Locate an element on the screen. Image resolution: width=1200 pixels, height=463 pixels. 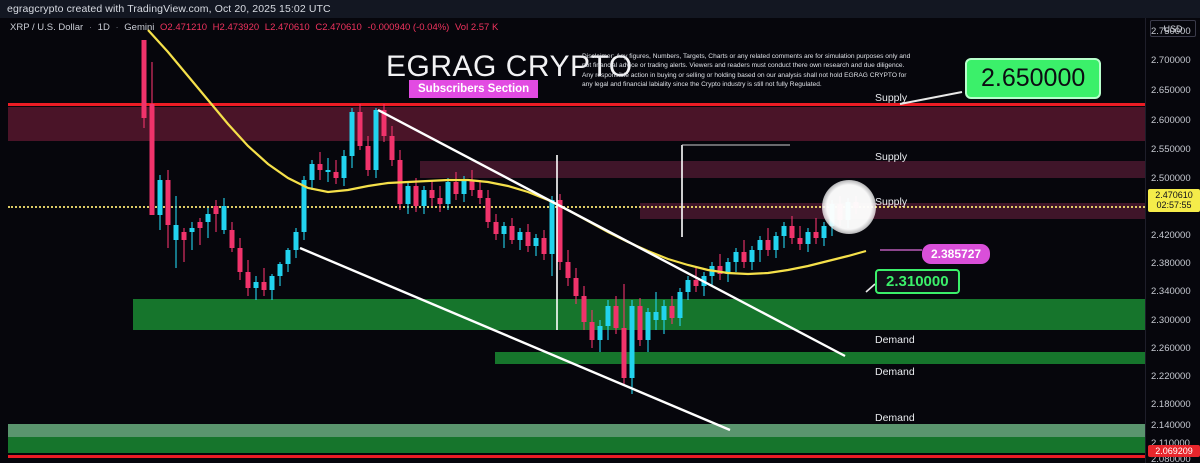
zone-label-supply-1: Supply is located at coordinates (891, 157).